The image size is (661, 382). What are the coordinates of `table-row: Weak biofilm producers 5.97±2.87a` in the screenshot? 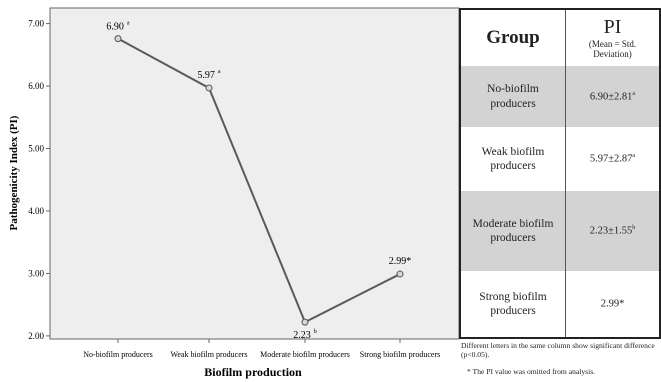 It's located at (560, 159).